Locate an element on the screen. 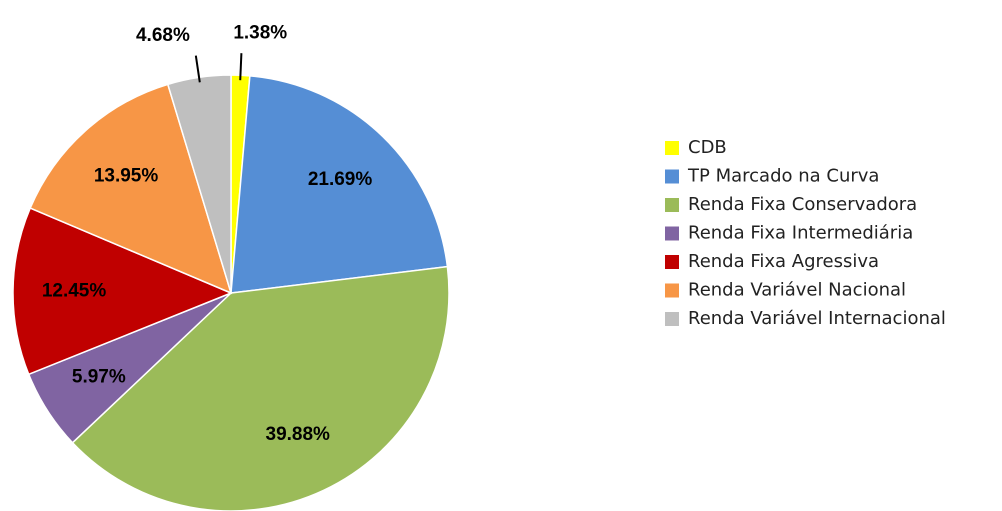 The image size is (1002, 511). data-label: 21.69% is located at coordinates (340, 179).